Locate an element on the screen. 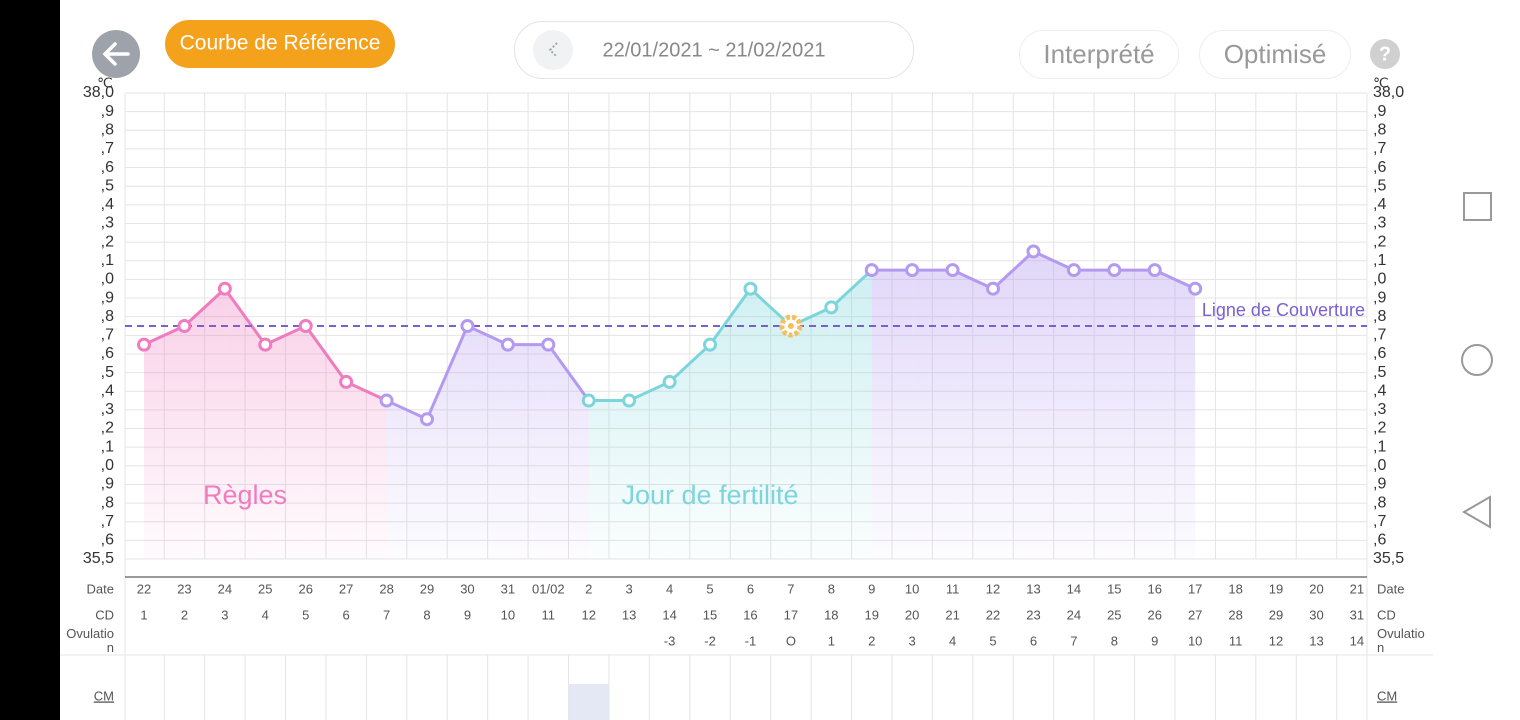 The image size is (1520, 720). cd-label: 24 is located at coordinates (1074, 614).